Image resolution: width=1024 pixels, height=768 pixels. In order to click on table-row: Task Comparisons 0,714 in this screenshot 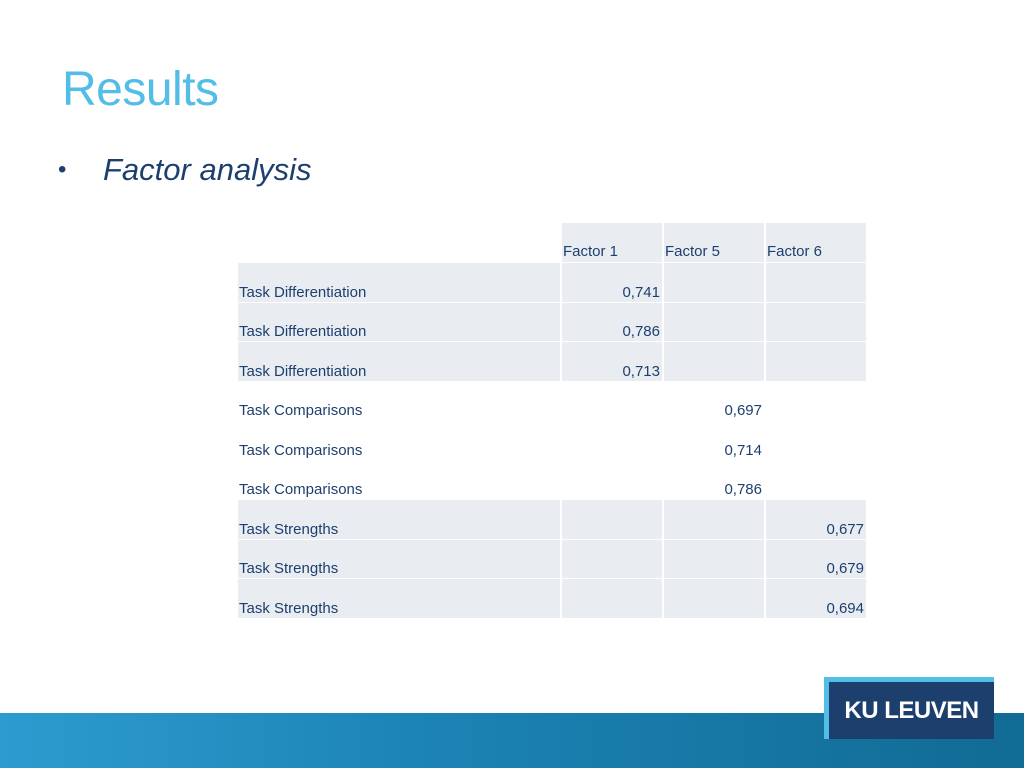, I will do `click(553, 440)`.